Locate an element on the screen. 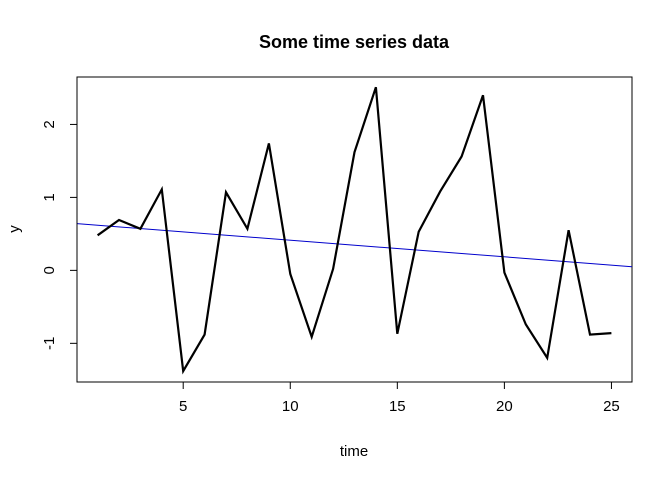 The image size is (672, 480). chart-title: Some time series data is located at coordinates (354, 42).